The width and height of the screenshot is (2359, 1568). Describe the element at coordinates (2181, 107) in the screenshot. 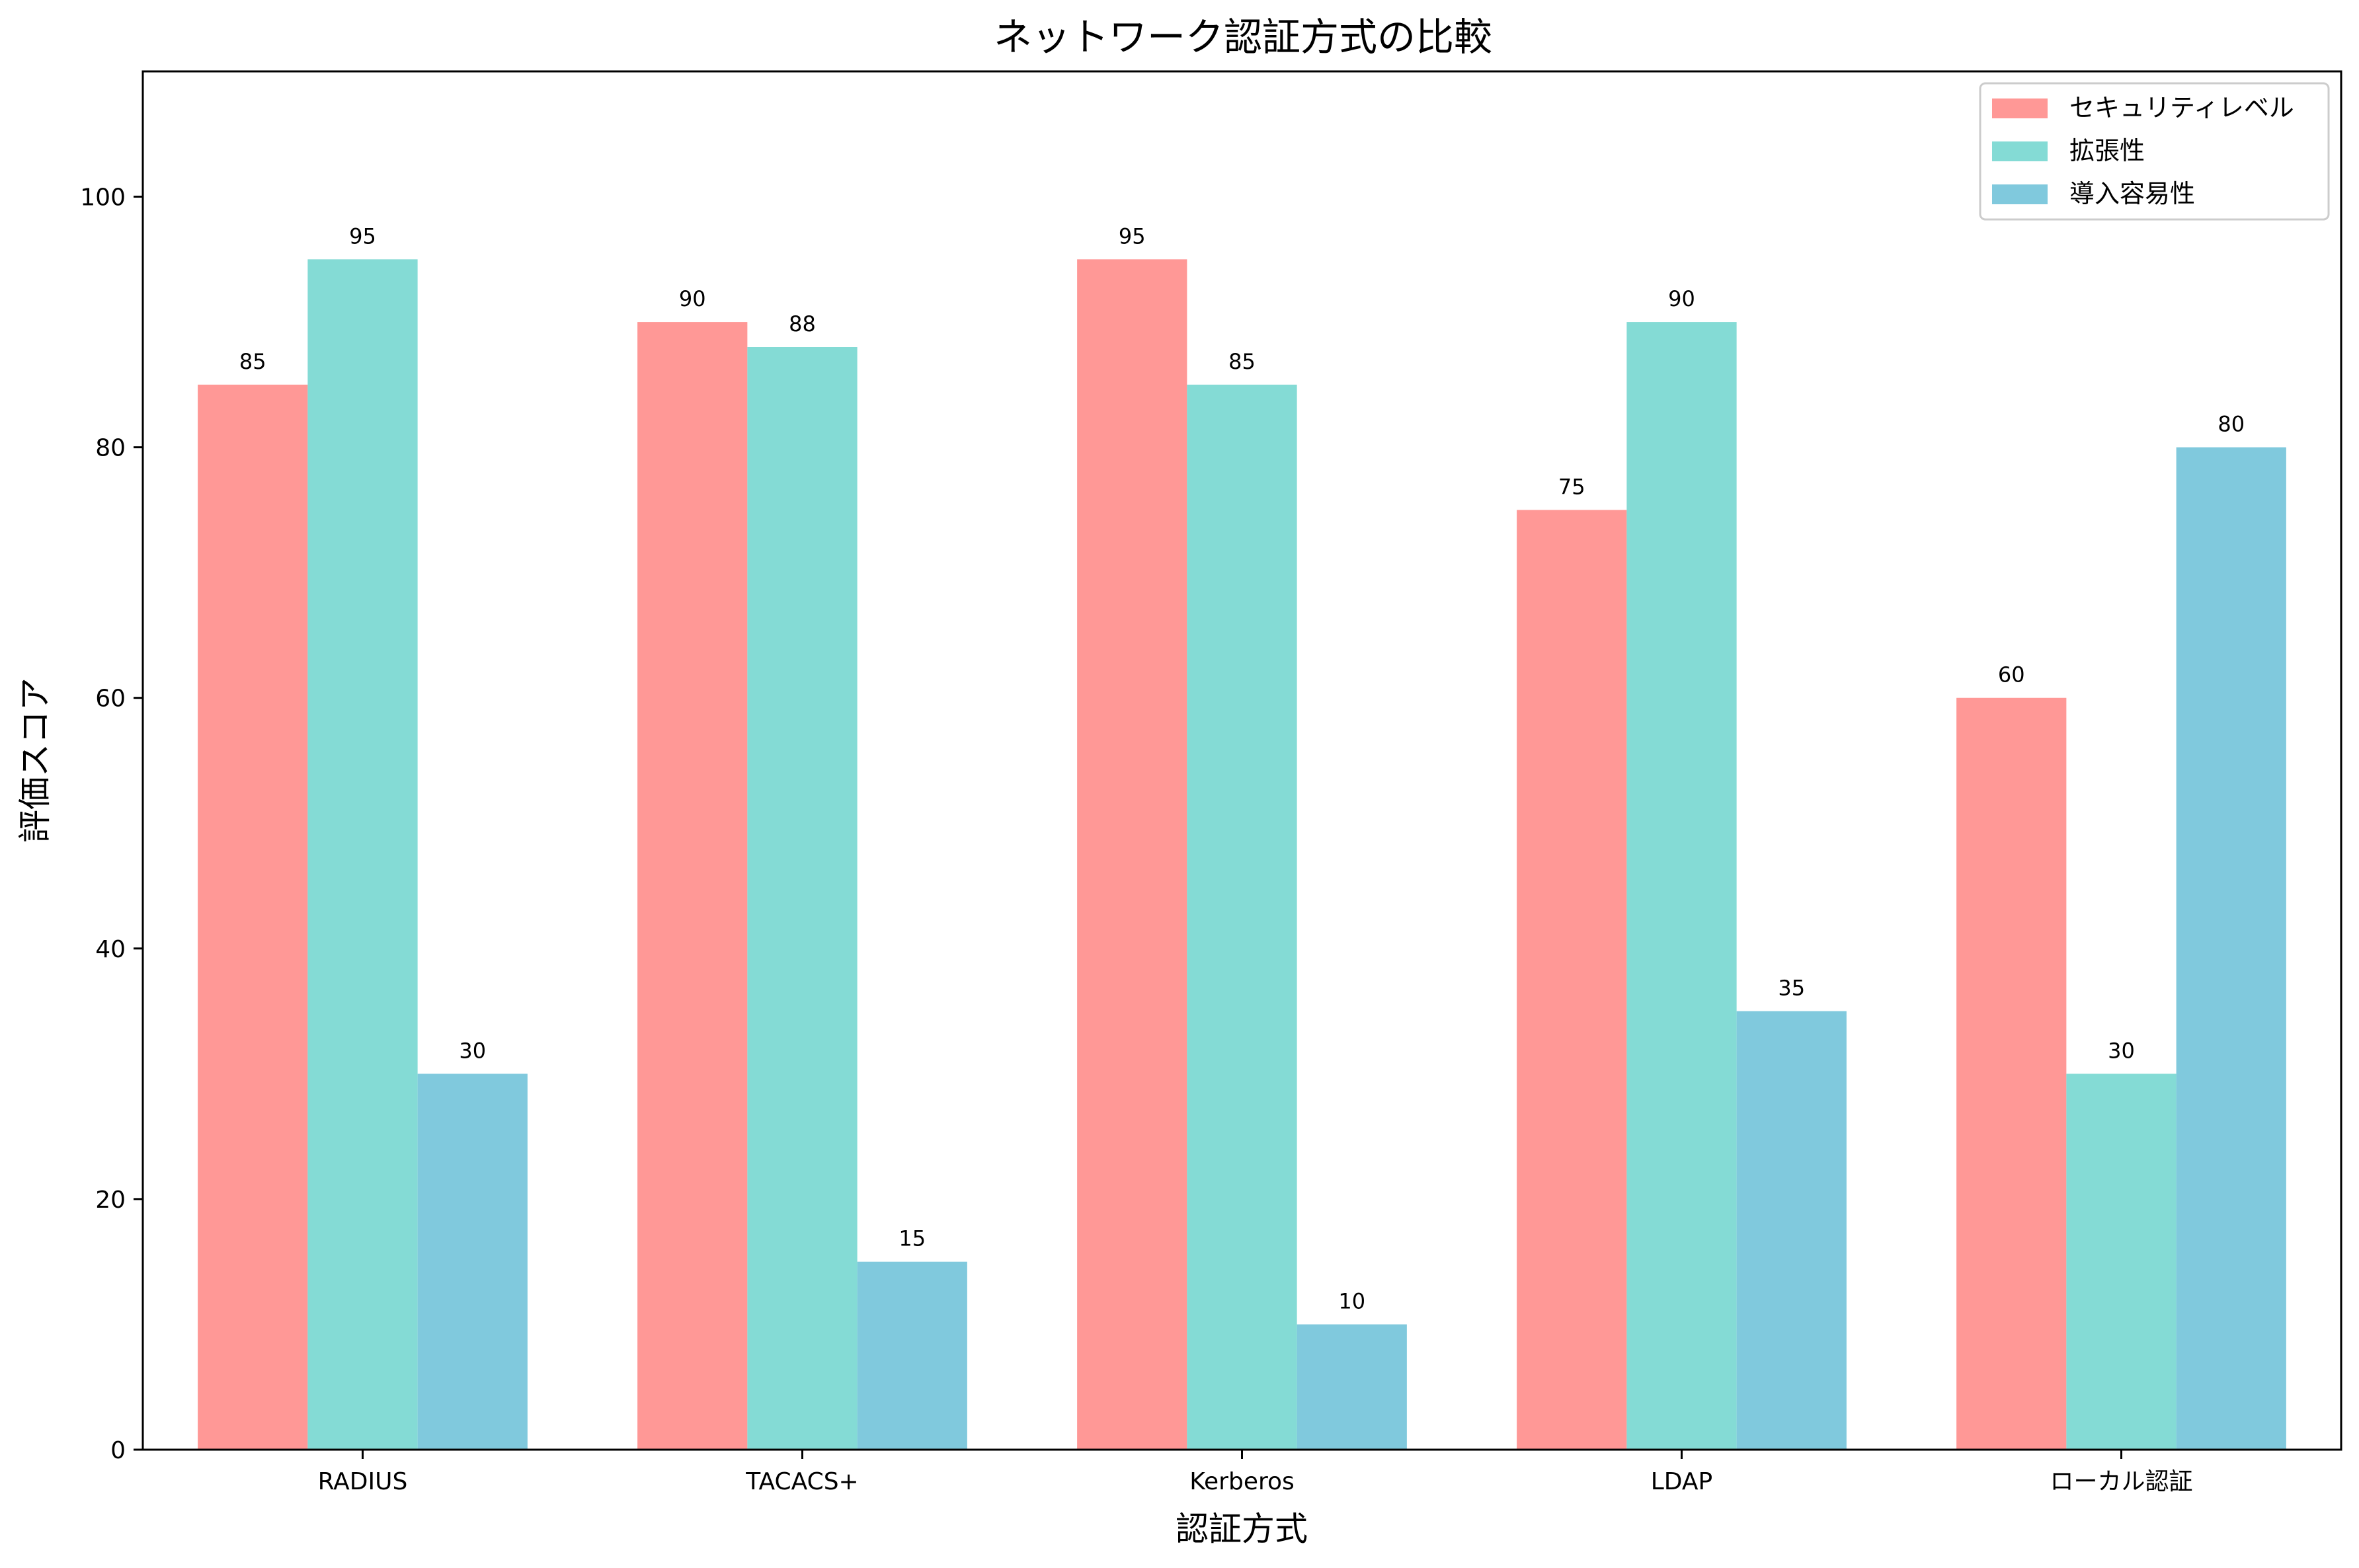

I see `legend-label: セキュリティレベル` at that location.